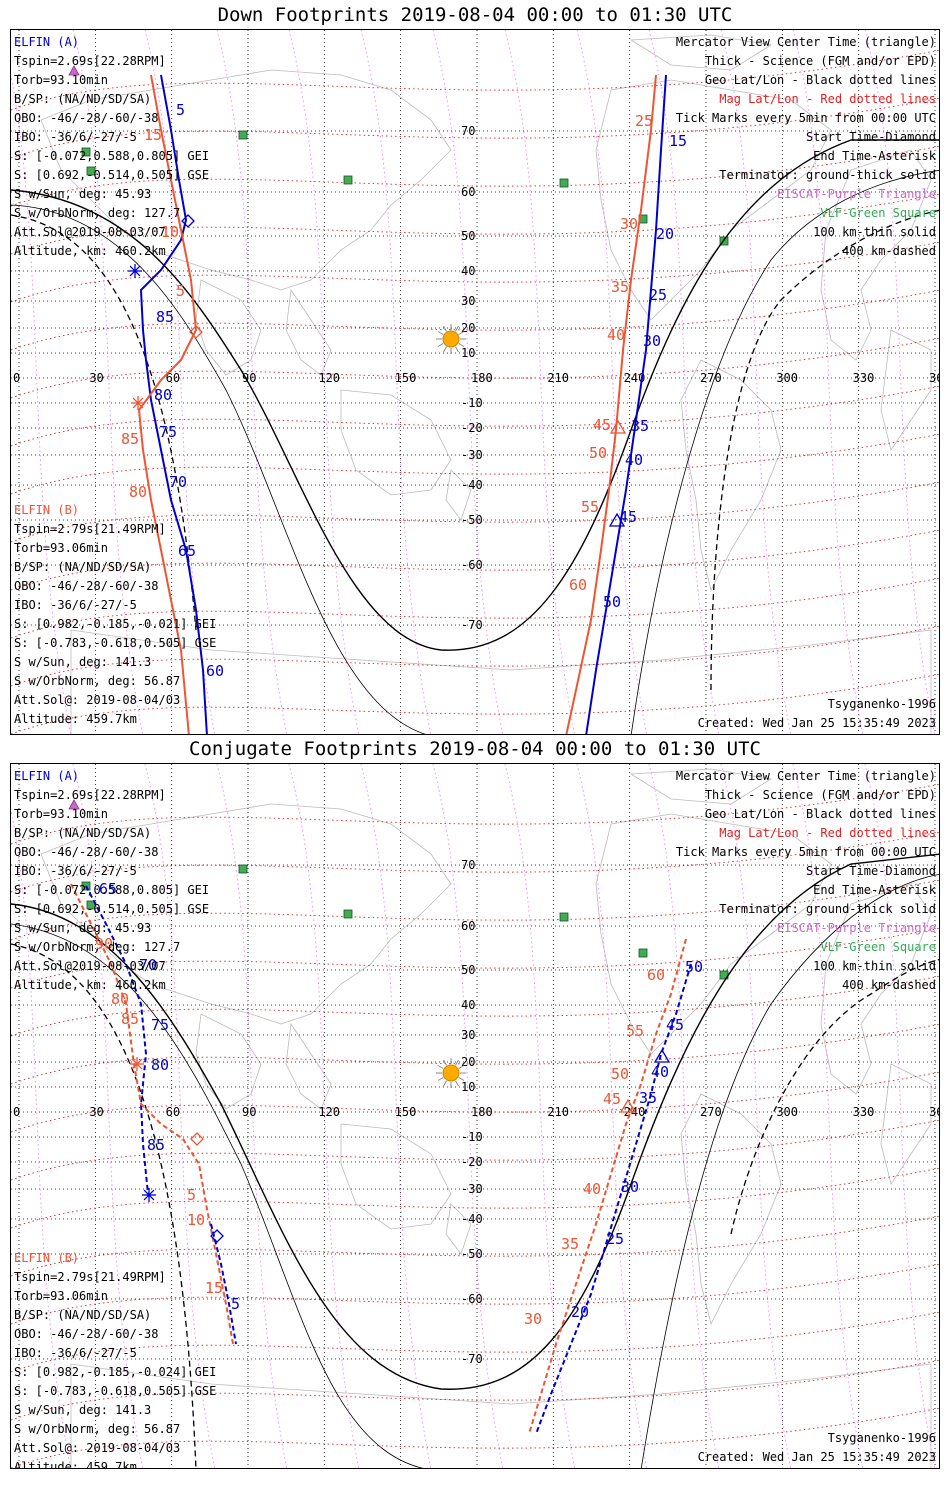 This screenshot has width=950, height=1500. What do you see at coordinates (468, 271) in the screenshot?
I see `lat-label: 40` at bounding box center [468, 271].